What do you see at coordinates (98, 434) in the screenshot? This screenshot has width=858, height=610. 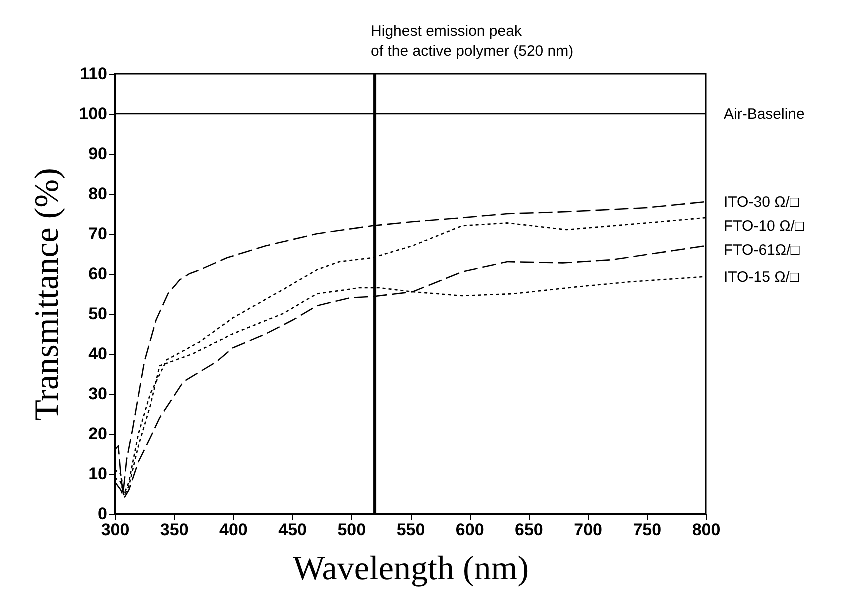 I see `y-tick-label: 20` at bounding box center [98, 434].